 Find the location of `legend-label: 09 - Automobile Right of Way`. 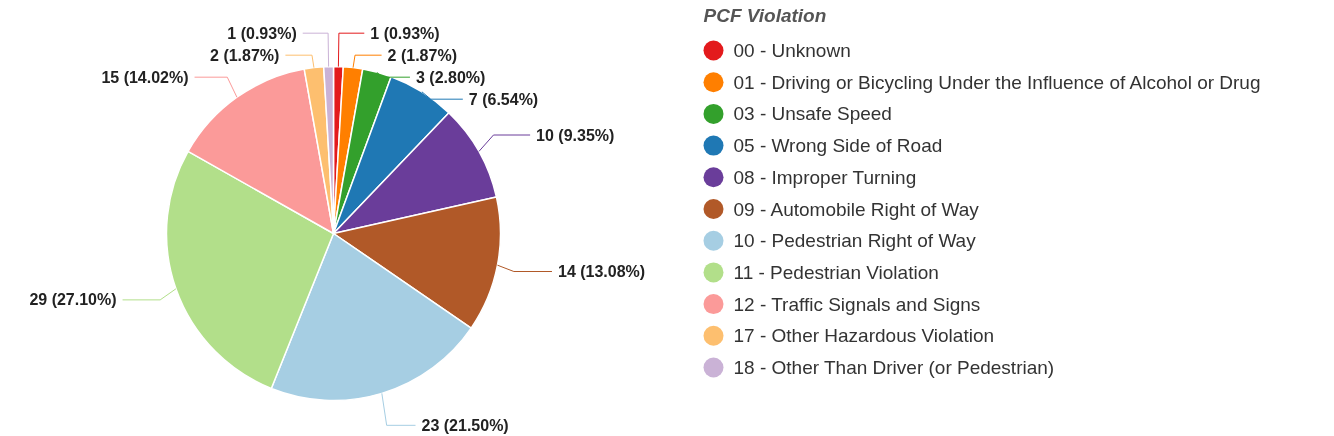

legend-label: 09 - Automobile Right of Way is located at coordinates (856, 209).